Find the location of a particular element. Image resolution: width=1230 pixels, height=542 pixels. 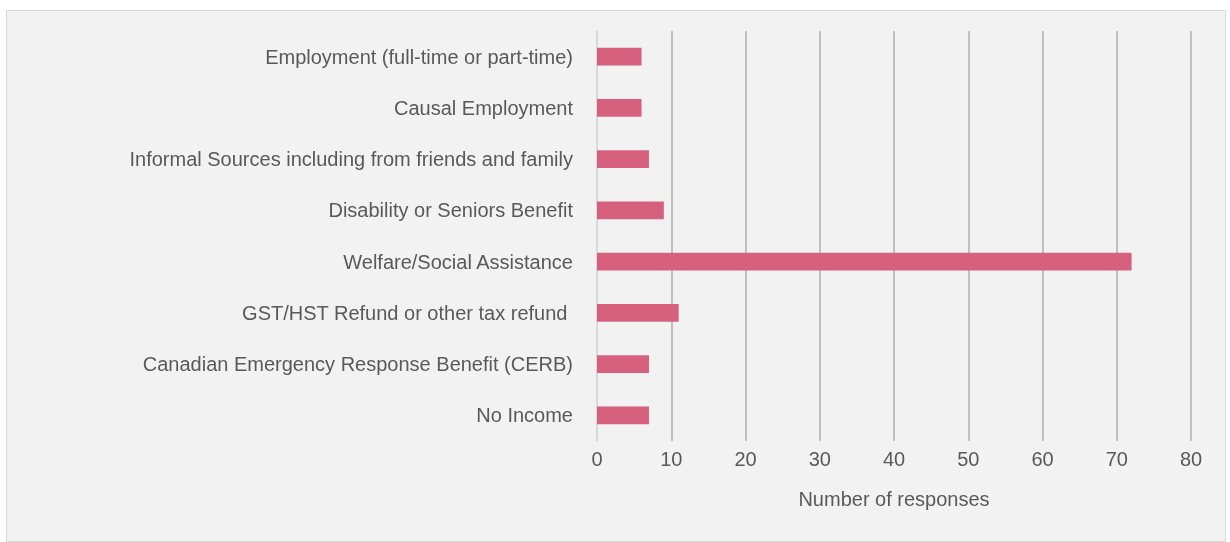

x-tick-label: 30 is located at coordinates (819, 459).